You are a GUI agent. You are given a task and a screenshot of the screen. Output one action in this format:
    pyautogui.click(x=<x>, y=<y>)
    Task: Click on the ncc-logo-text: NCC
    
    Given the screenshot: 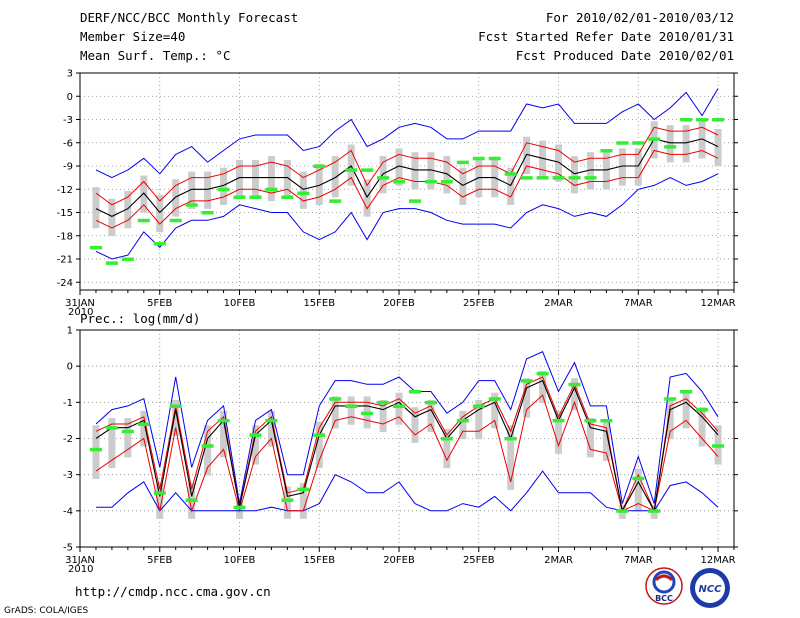 What is the action you would take?
    pyautogui.click(x=710, y=589)
    